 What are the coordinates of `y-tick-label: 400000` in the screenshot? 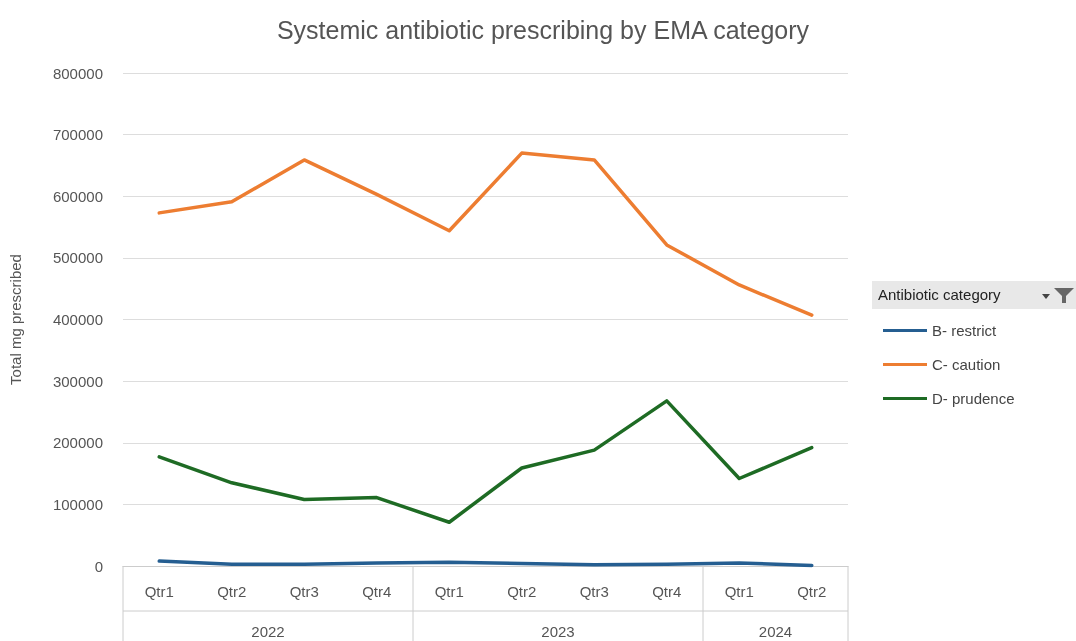 It's located at (77, 319).